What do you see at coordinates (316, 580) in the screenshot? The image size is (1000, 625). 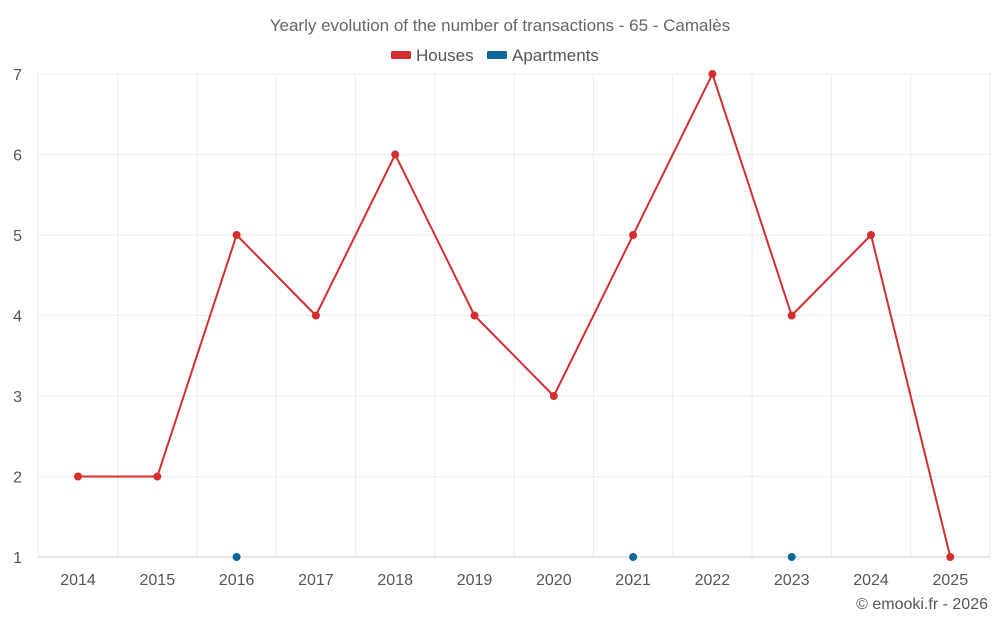 I see `x-tick-label: 2017` at bounding box center [316, 580].